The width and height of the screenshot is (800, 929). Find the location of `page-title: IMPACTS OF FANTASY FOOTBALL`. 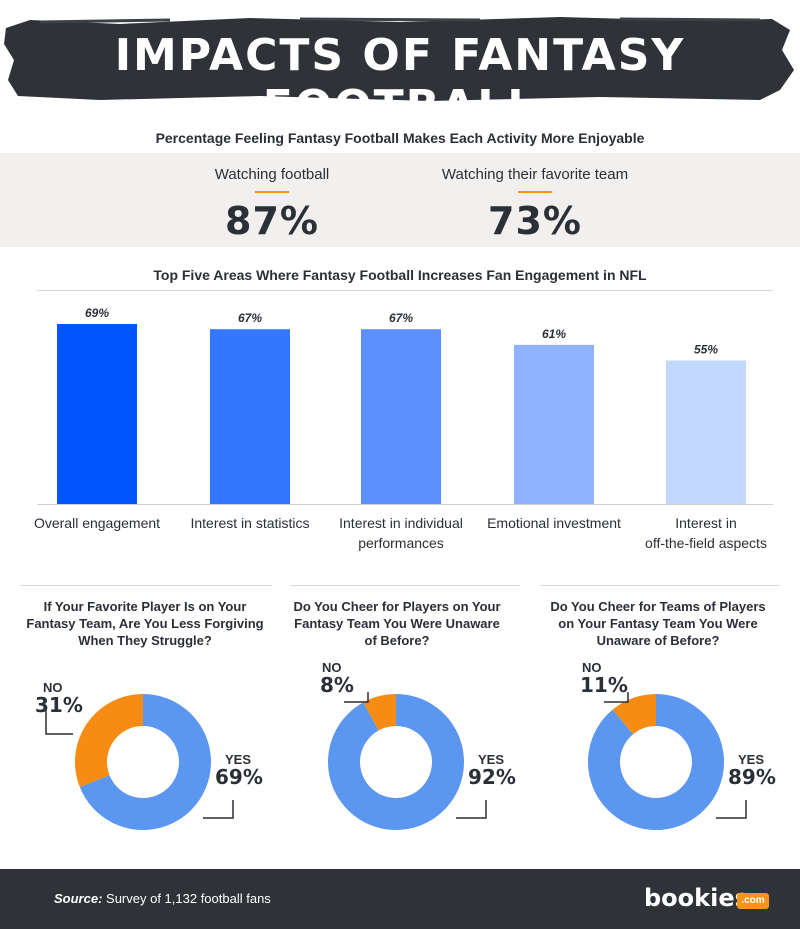

page-title: IMPACTS OF FANTASY FOOTBALL is located at coordinates (400, 81).